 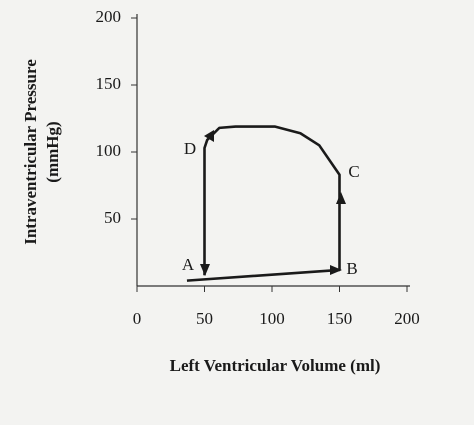 What do you see at coordinates (30, 152) in the screenshot?
I see `y-axis-label: Intraventricular Pressure` at bounding box center [30, 152].